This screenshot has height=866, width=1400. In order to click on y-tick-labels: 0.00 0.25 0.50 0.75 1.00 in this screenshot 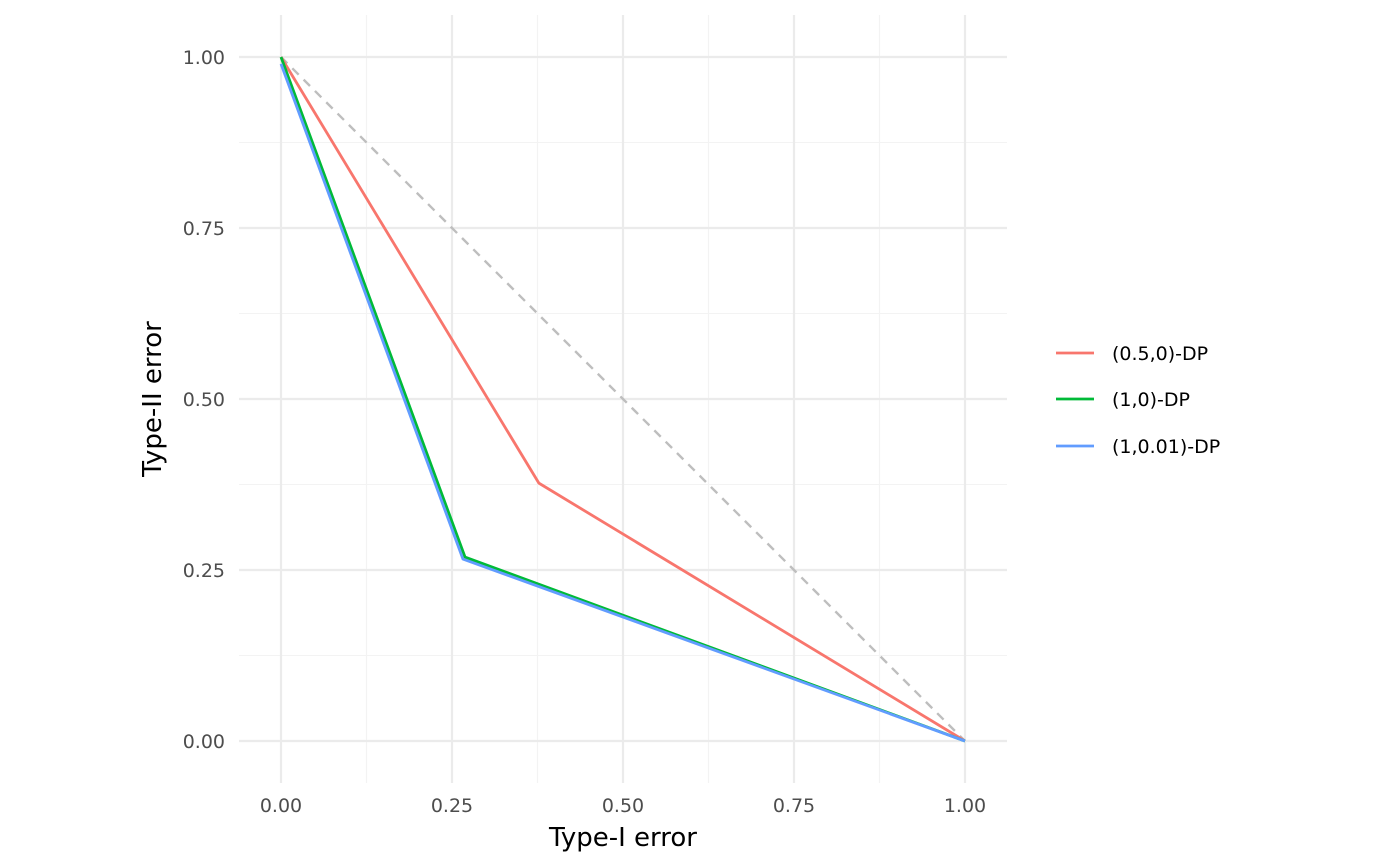, I will do `click(204, 400)`.